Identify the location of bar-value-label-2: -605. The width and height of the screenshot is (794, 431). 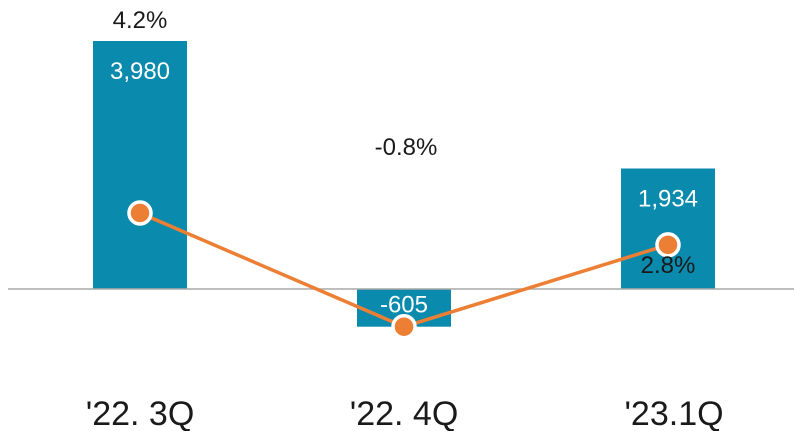
(404, 305).